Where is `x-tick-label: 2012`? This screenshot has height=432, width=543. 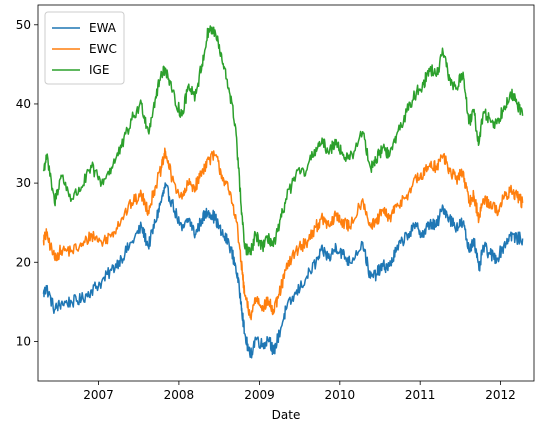
x-tick-label: 2012 is located at coordinates (500, 395).